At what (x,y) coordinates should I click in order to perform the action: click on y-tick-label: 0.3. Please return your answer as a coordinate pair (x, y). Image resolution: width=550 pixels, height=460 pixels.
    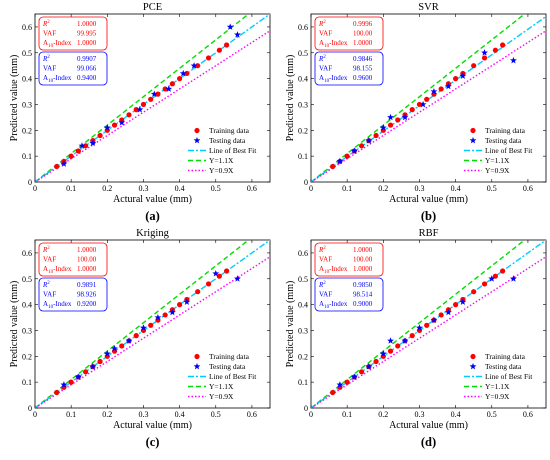
    Looking at the image, I should click on (27, 330).